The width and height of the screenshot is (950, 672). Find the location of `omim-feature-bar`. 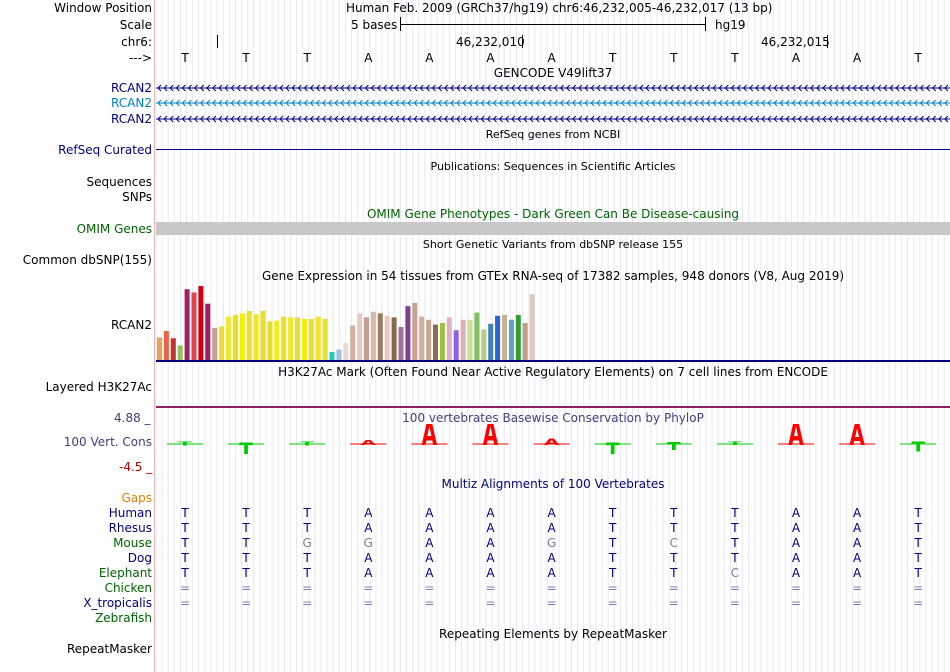

omim-feature-bar is located at coordinates (553, 228).